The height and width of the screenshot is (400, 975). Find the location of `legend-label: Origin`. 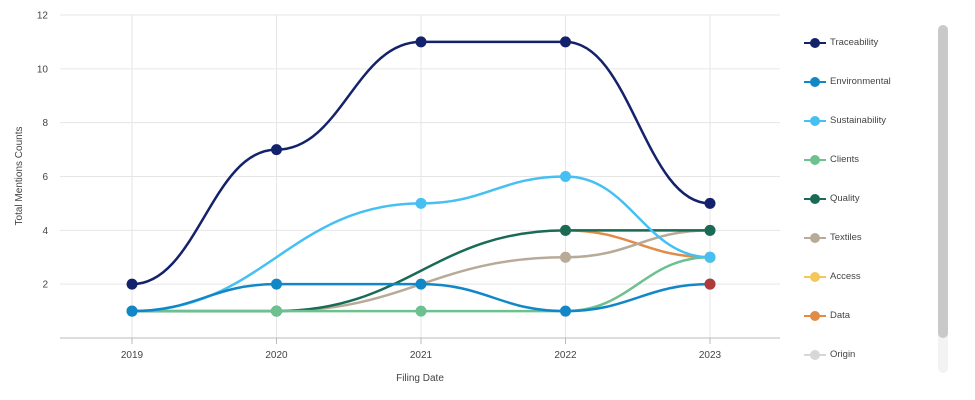

legend-label: Origin is located at coordinates (843, 354).